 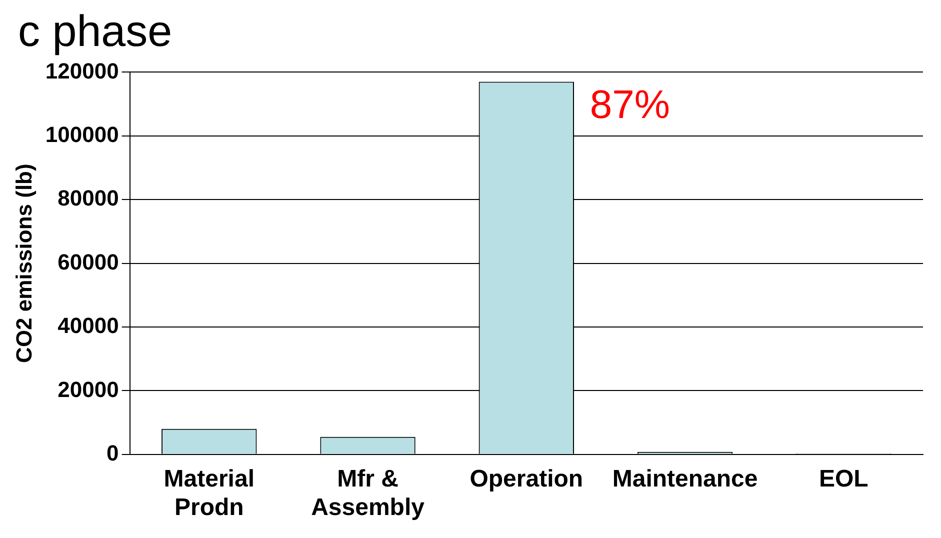 What do you see at coordinates (23, 263) in the screenshot?
I see `y-axis-title: CO2 emissions (lb)` at bounding box center [23, 263].